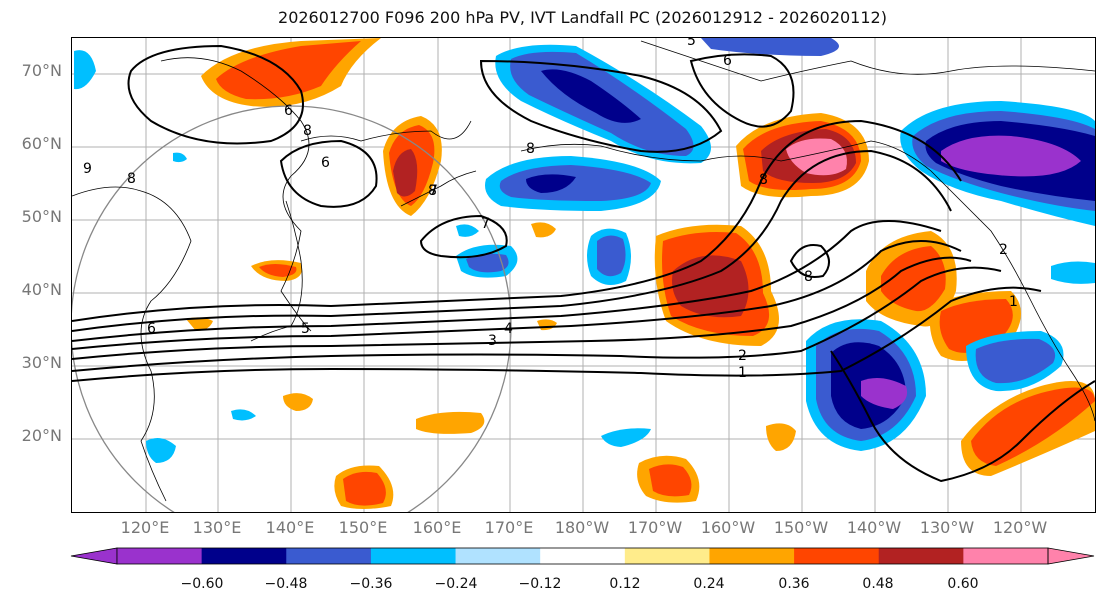 This screenshot has height=604, width=1105. I want to click on anomaly-kamchatka-peak, so click(405, 173).